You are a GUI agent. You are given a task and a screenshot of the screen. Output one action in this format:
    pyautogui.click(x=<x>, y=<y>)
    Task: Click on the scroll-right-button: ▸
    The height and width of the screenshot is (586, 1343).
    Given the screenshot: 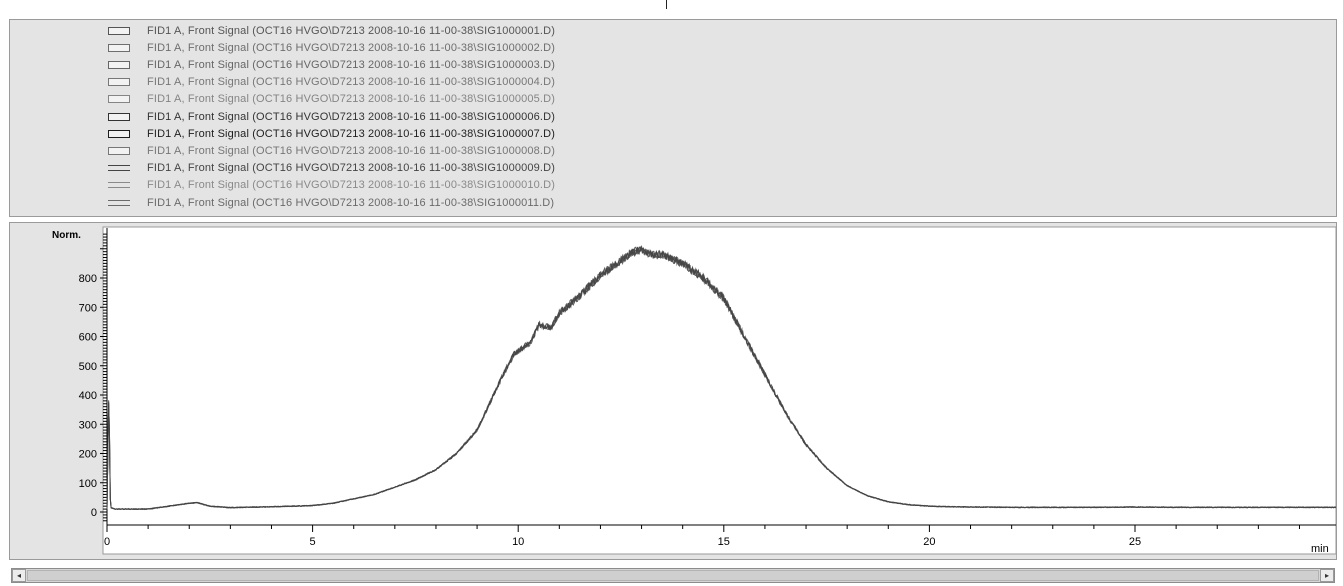 What is the action you would take?
    pyautogui.click(x=1327, y=575)
    